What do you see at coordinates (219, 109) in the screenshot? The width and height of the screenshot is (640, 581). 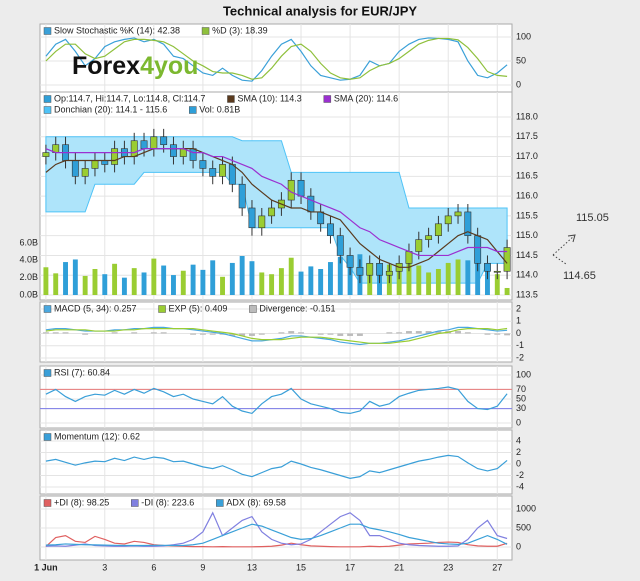 I see `legend-label: Vol: 0.81B` at bounding box center [219, 109].